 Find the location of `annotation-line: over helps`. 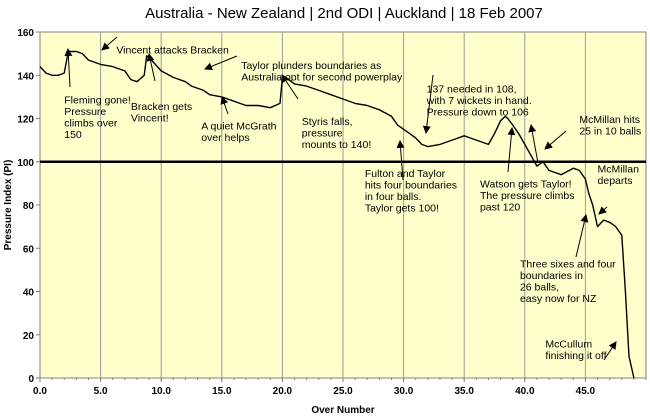

annotation-line: over helps is located at coordinates (225, 138).